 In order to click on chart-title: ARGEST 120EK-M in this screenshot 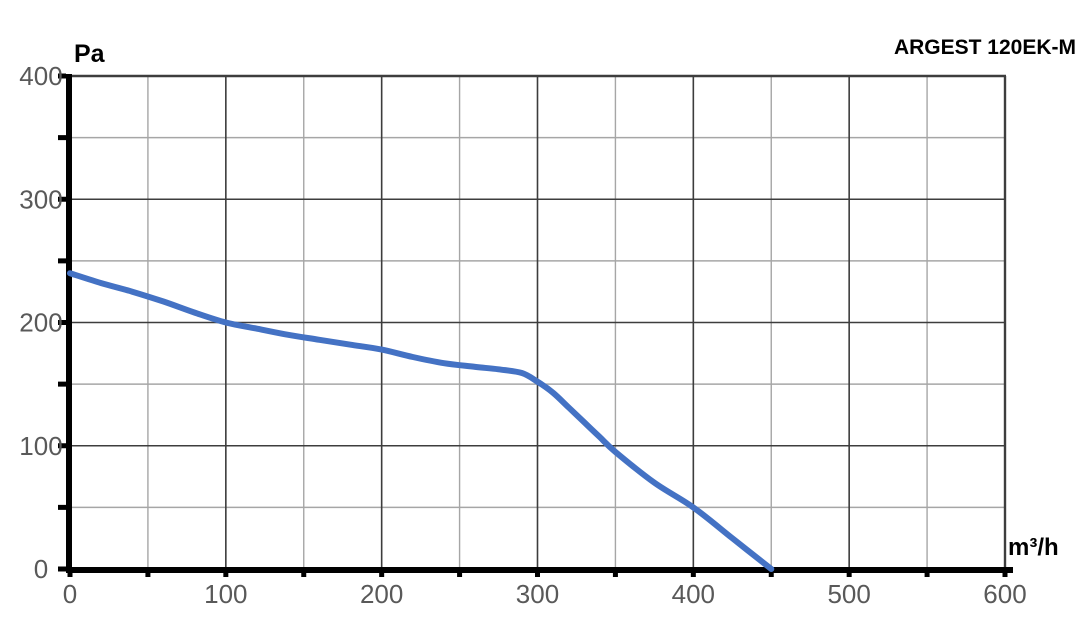, I will do `click(984, 47)`.